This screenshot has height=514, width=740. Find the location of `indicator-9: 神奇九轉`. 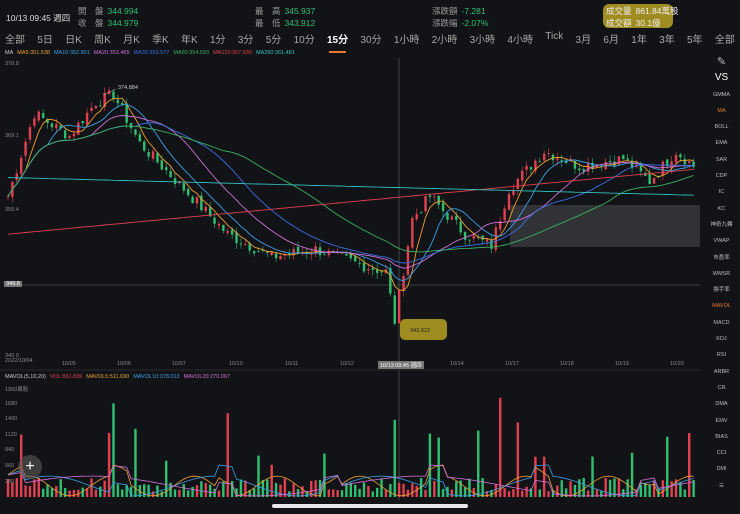

indicator-9: 神奇九轉 is located at coordinates (721, 224).